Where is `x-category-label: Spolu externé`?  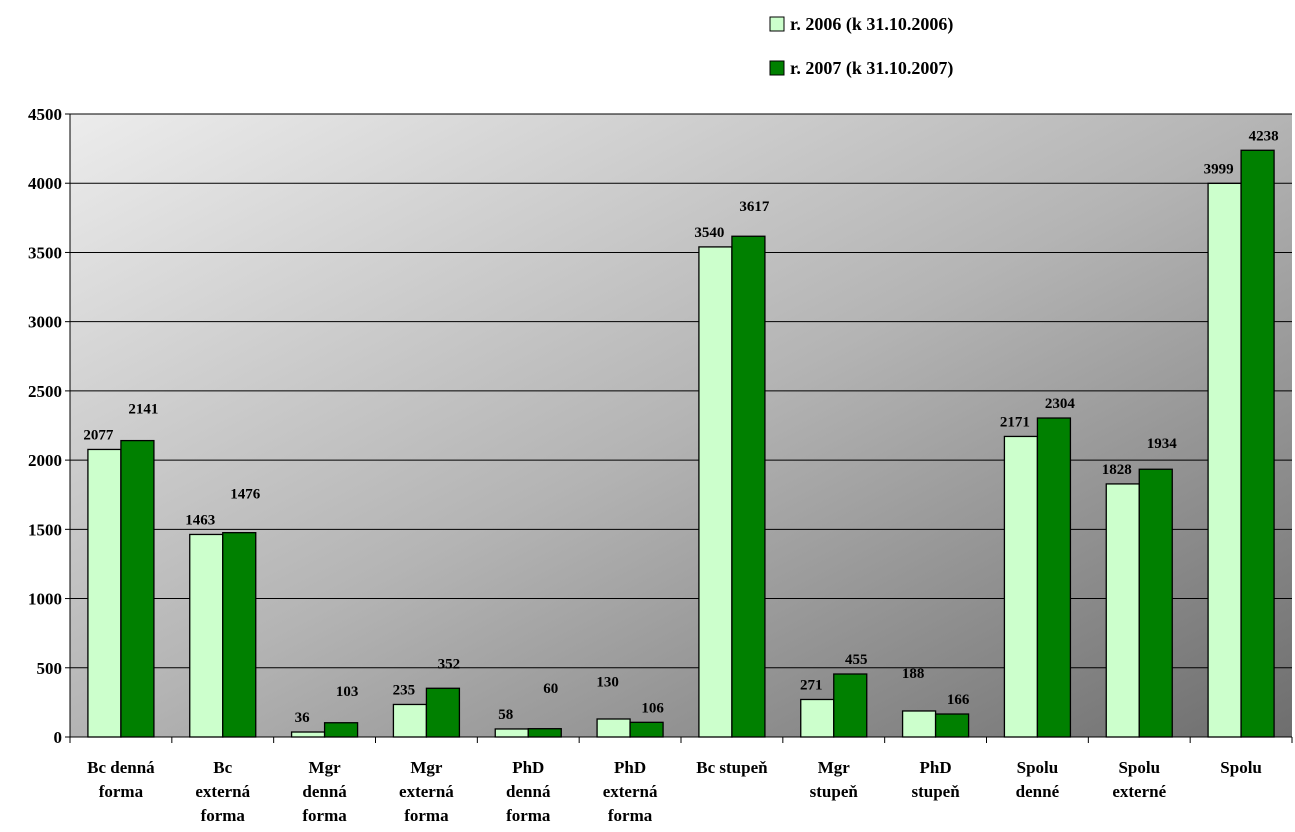 x-category-label: Spolu externé is located at coordinates (1139, 779).